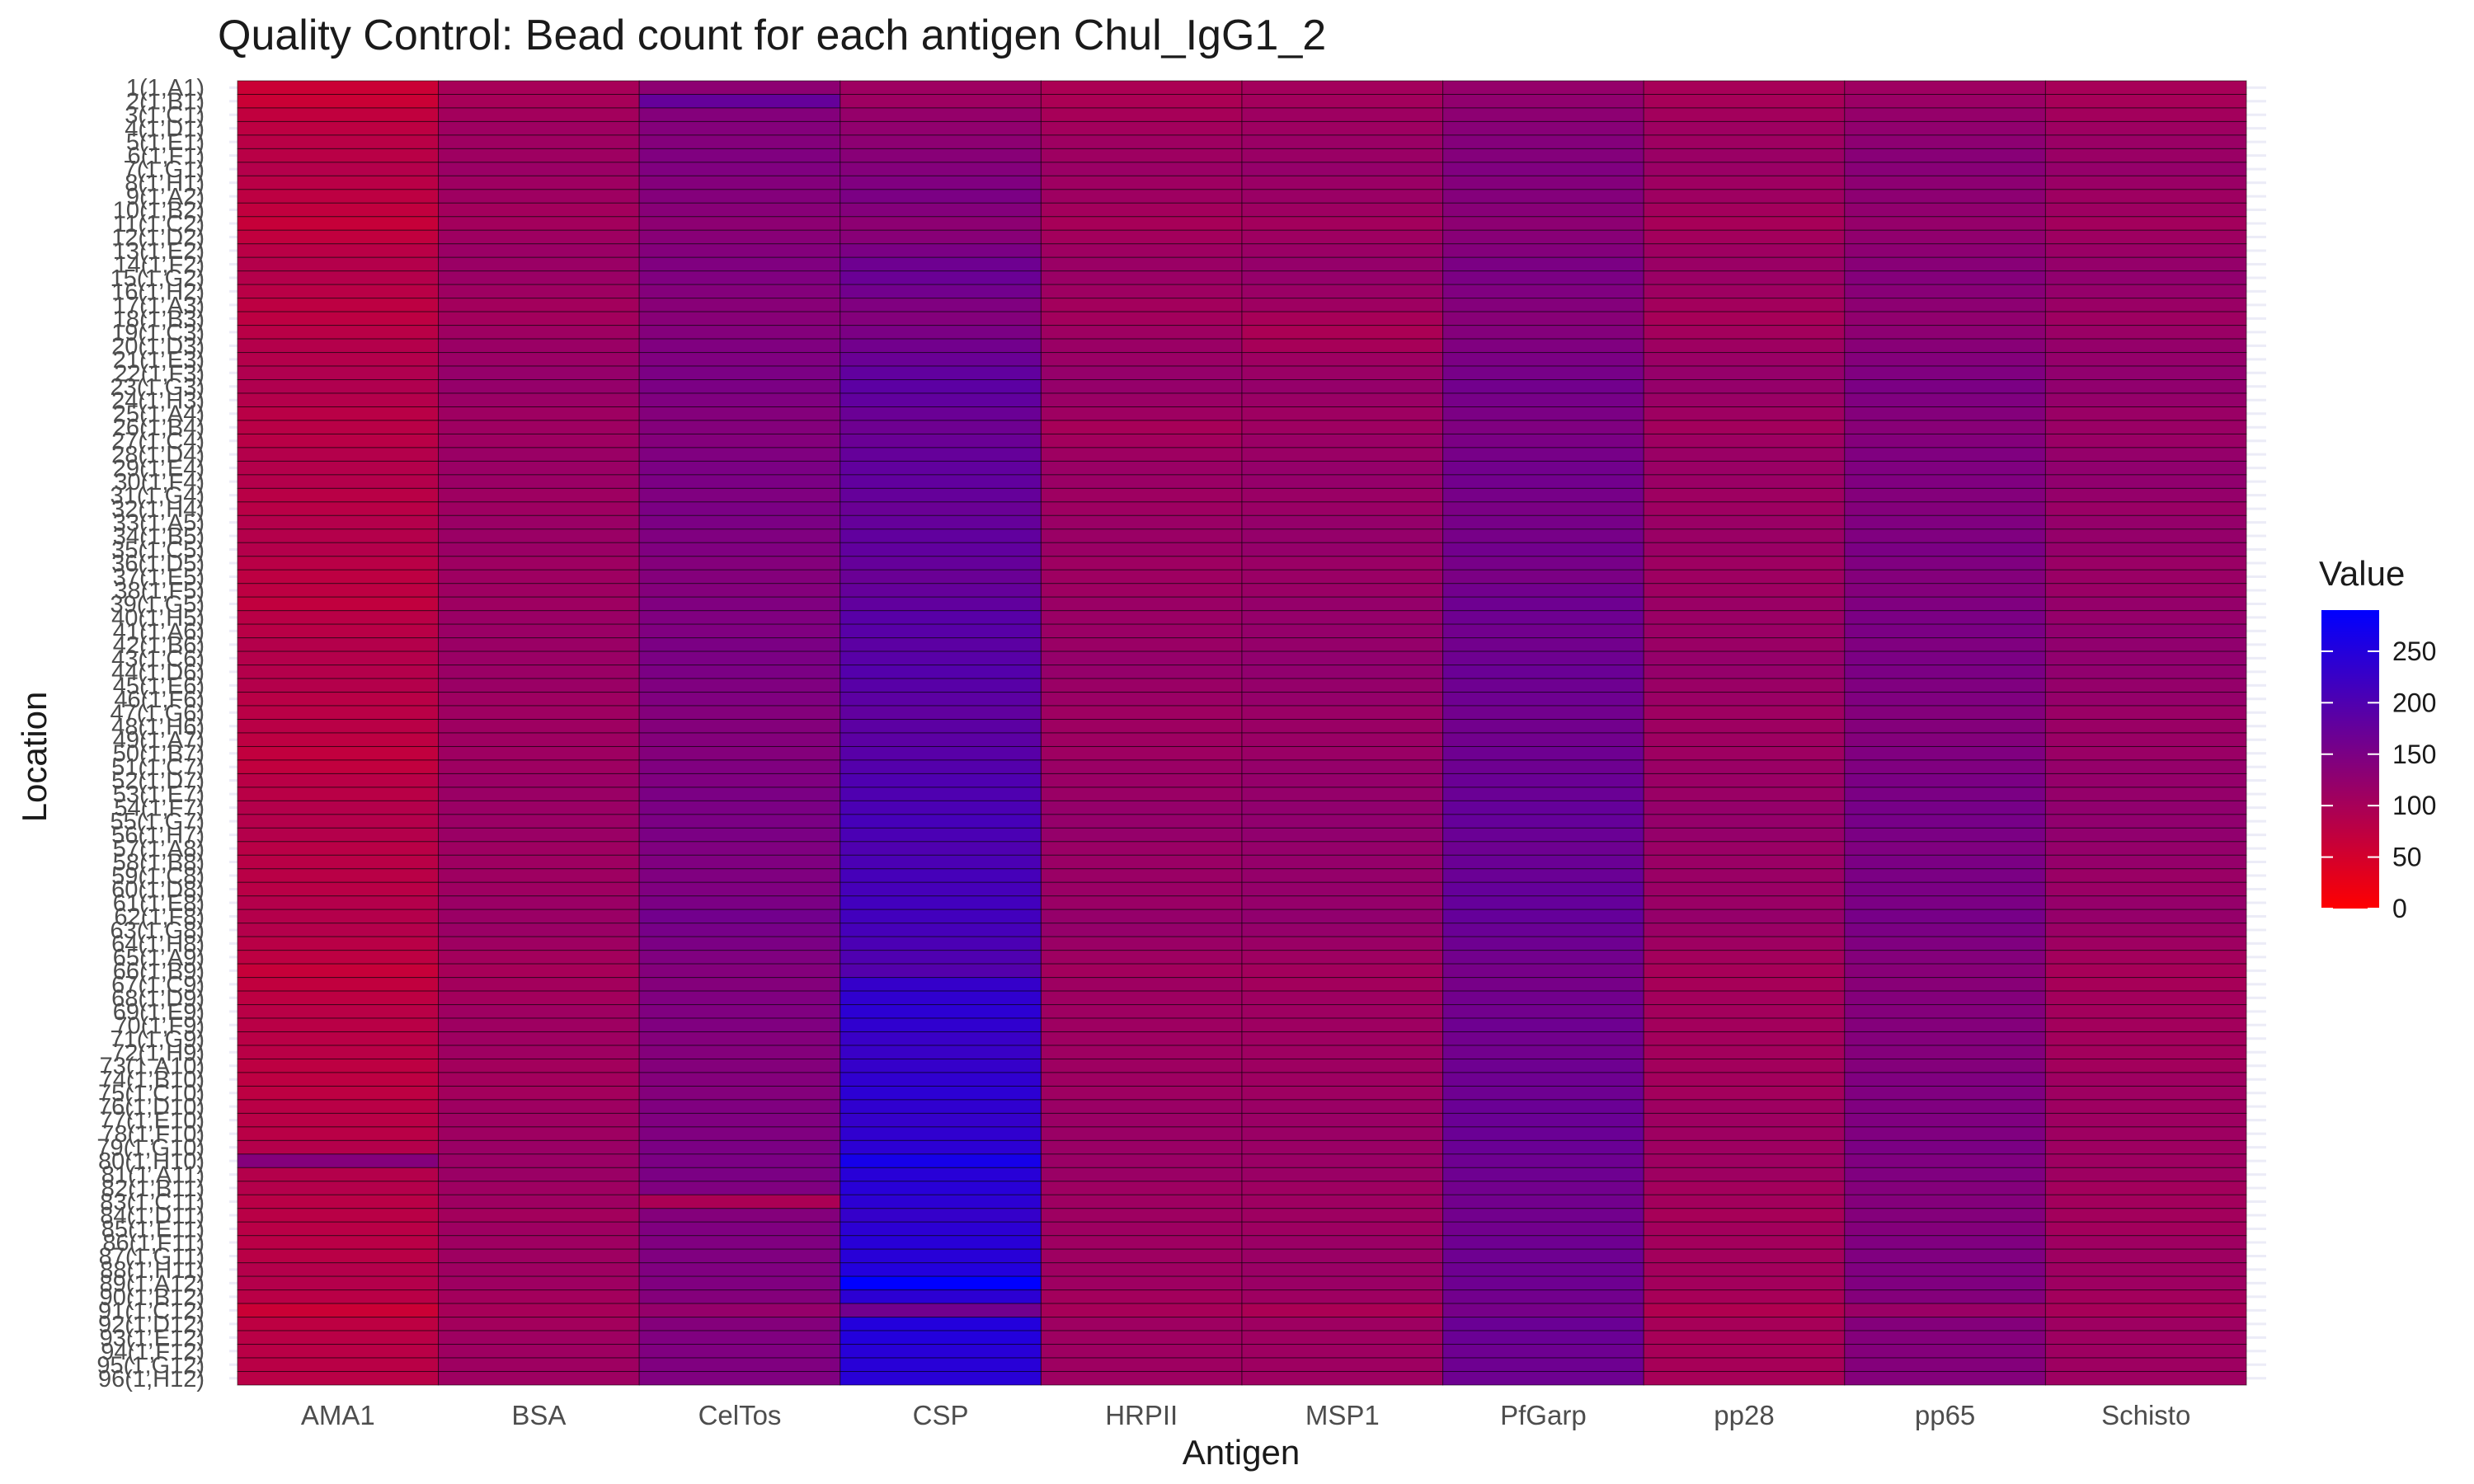  Describe the element at coordinates (153, 1189) in the screenshot. I see `y-tick-label: 82(1,B11)` at that location.